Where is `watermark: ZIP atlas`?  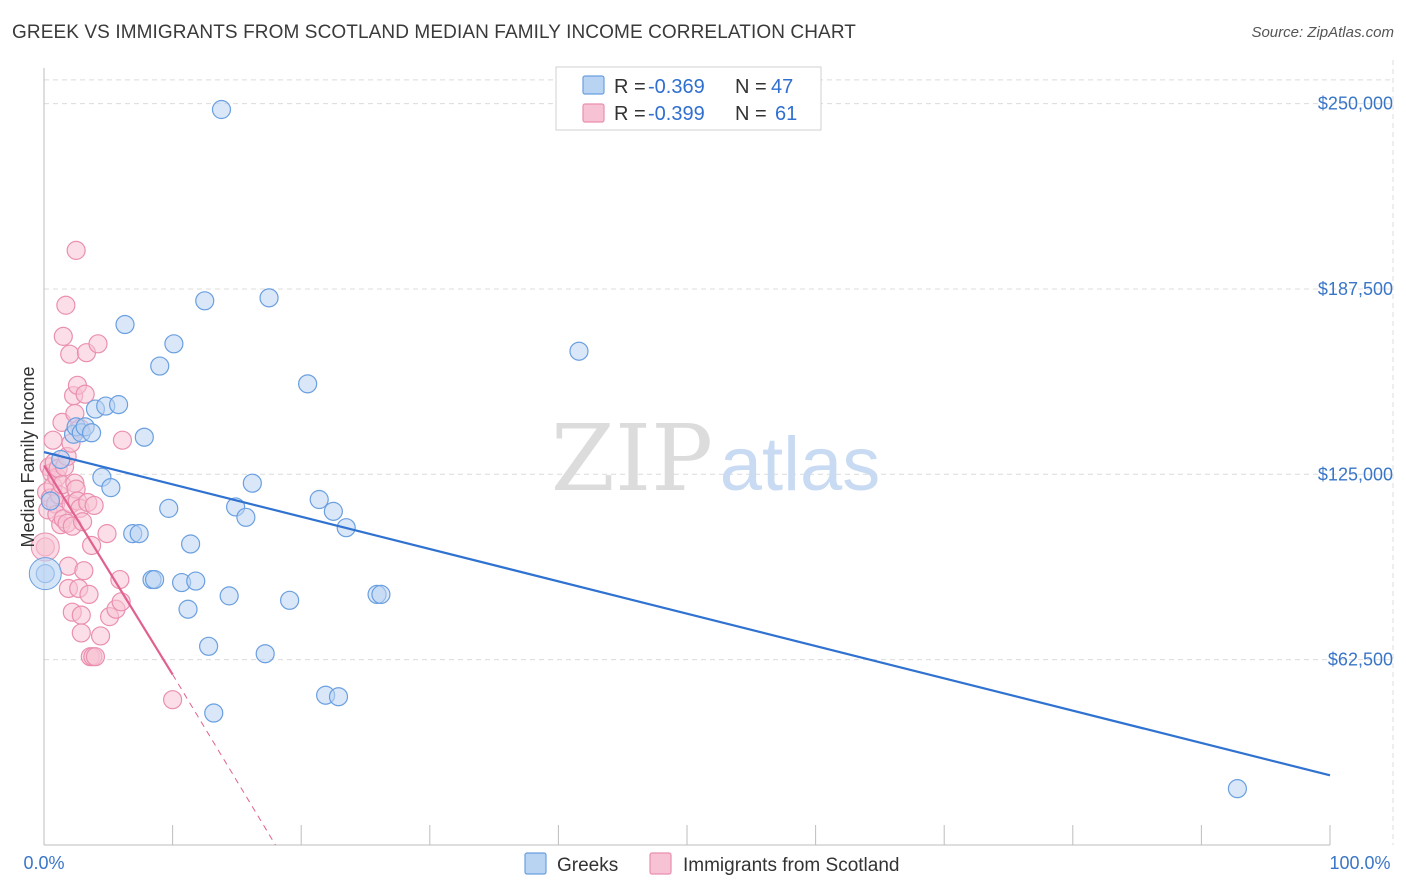
watermark: ZIP atlas is located at coordinates (715, 458).